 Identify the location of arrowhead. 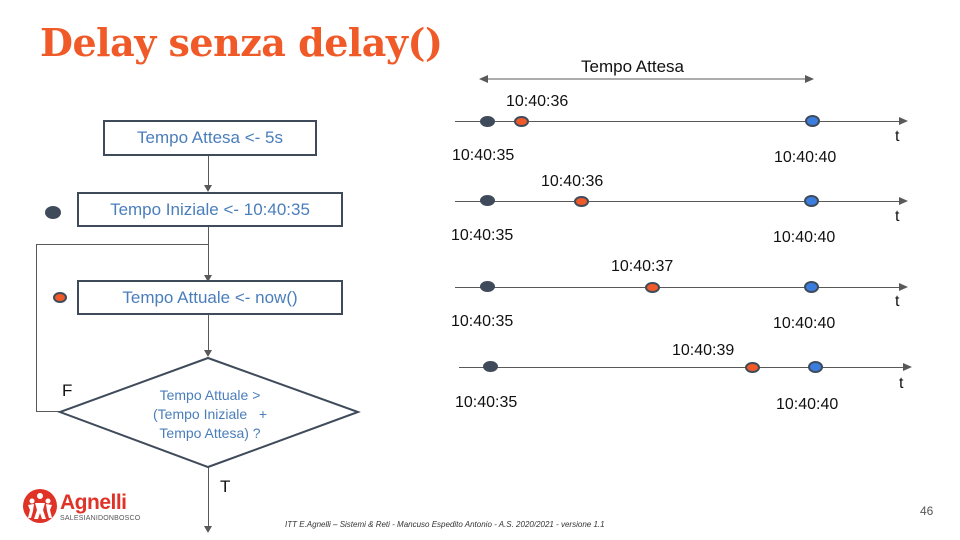
(208, 529).